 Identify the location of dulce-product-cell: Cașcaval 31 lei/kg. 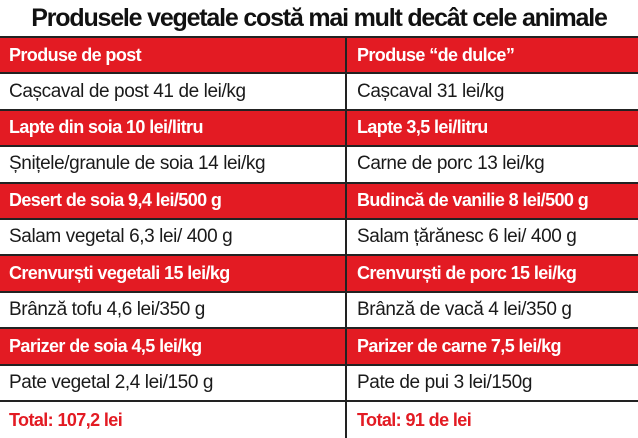
(492, 91).